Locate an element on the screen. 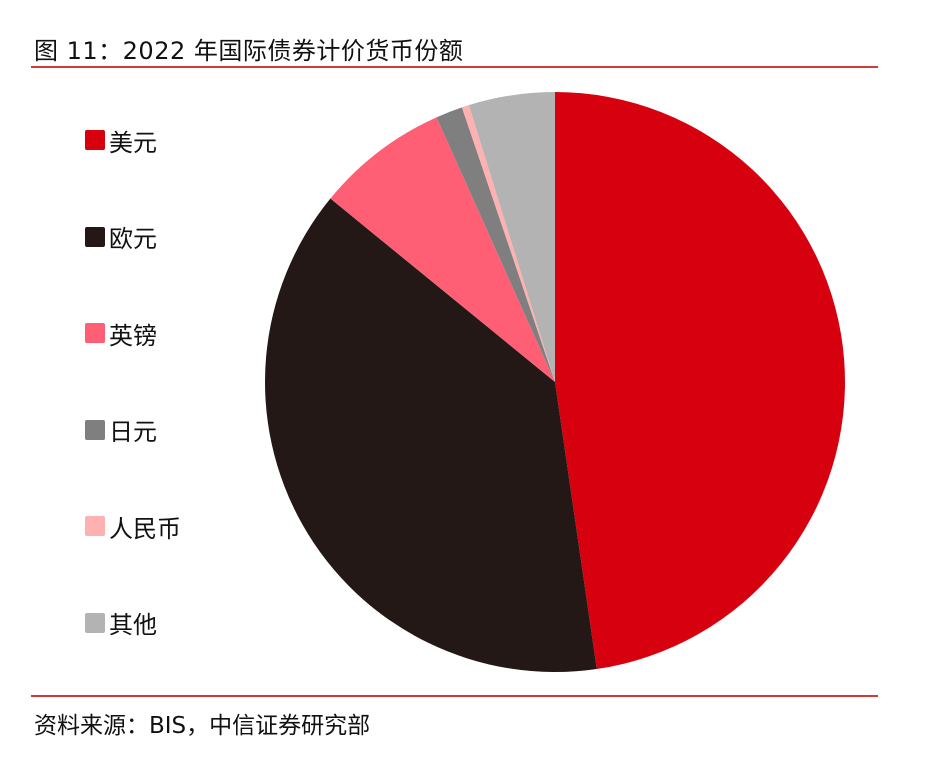 This screenshot has width=929, height=760. source-divider is located at coordinates (454, 696).